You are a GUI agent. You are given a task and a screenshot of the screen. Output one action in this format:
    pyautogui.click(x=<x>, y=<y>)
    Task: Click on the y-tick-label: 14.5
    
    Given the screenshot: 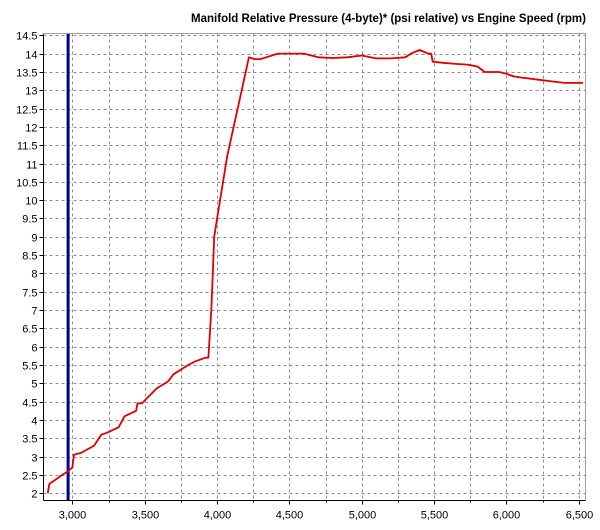 What is the action you would take?
    pyautogui.click(x=26, y=37)
    